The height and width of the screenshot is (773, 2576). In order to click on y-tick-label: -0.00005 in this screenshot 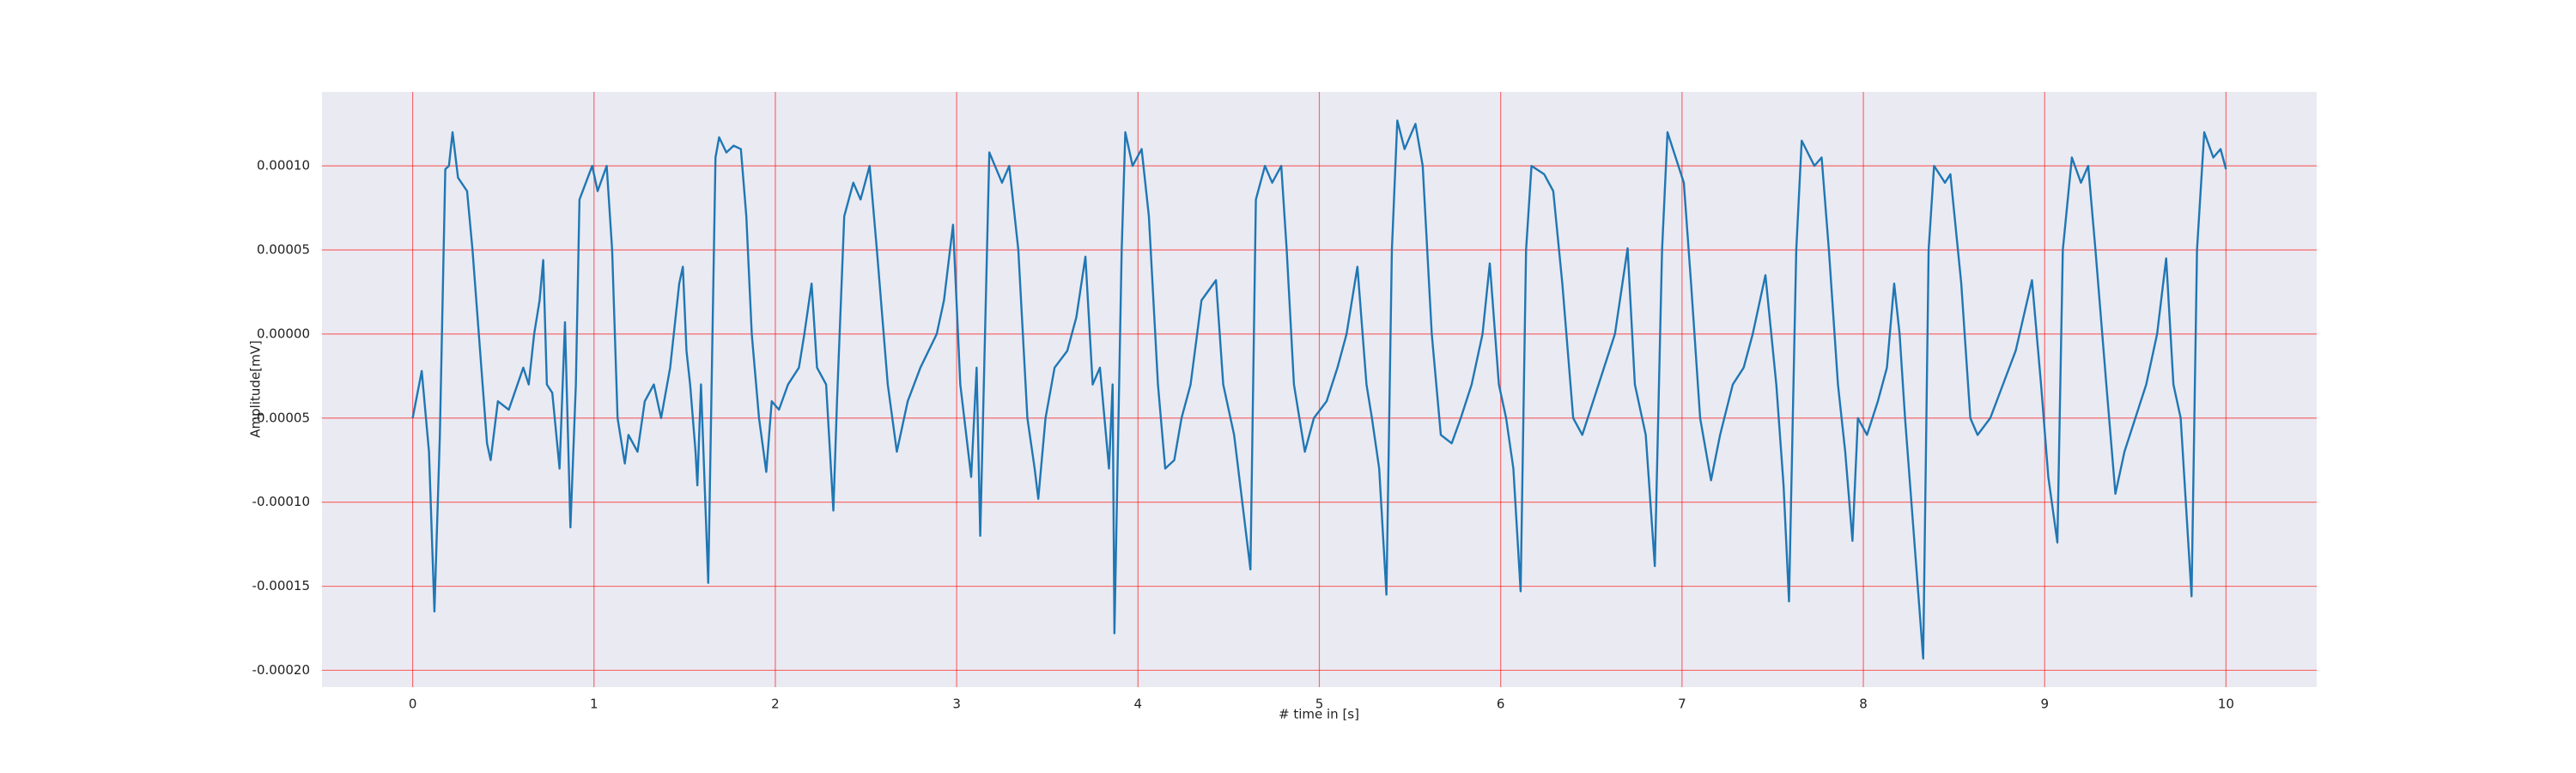, I will do `click(281, 417)`.